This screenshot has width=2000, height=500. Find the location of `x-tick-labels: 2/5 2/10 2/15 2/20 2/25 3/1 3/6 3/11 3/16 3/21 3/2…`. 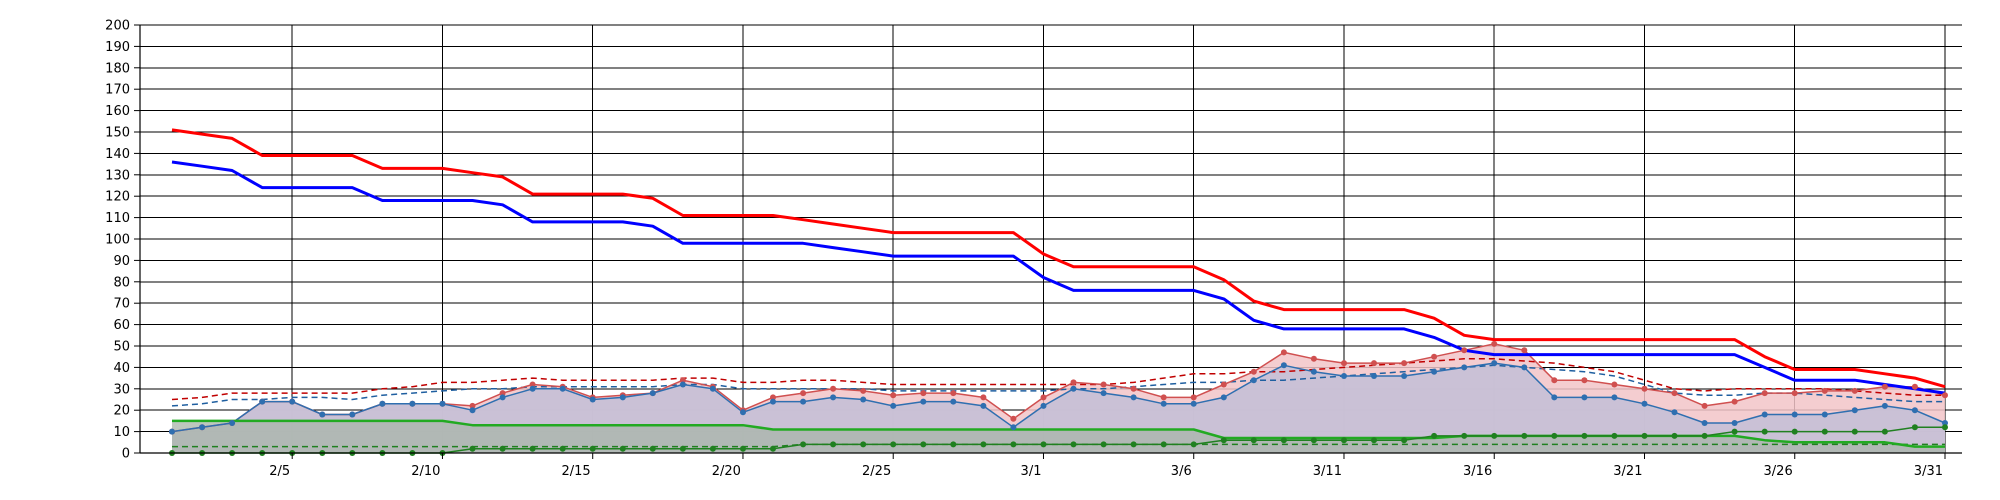

x-tick-labels: 2/5 2/10 2/15 2/20 2/25 3/1 3/6 3/11 3/16 3/21 3/2… is located at coordinates (1106, 471).